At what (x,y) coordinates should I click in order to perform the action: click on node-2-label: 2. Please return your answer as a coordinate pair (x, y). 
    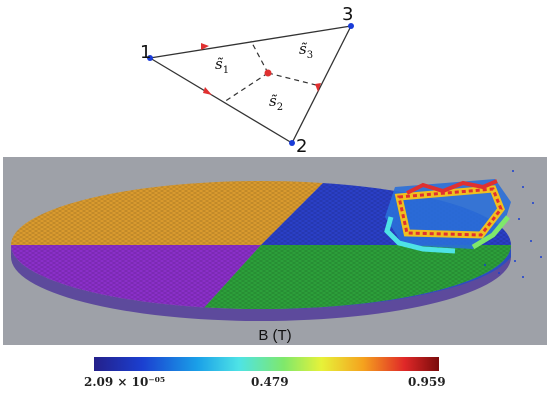
    Looking at the image, I should click on (301, 146).